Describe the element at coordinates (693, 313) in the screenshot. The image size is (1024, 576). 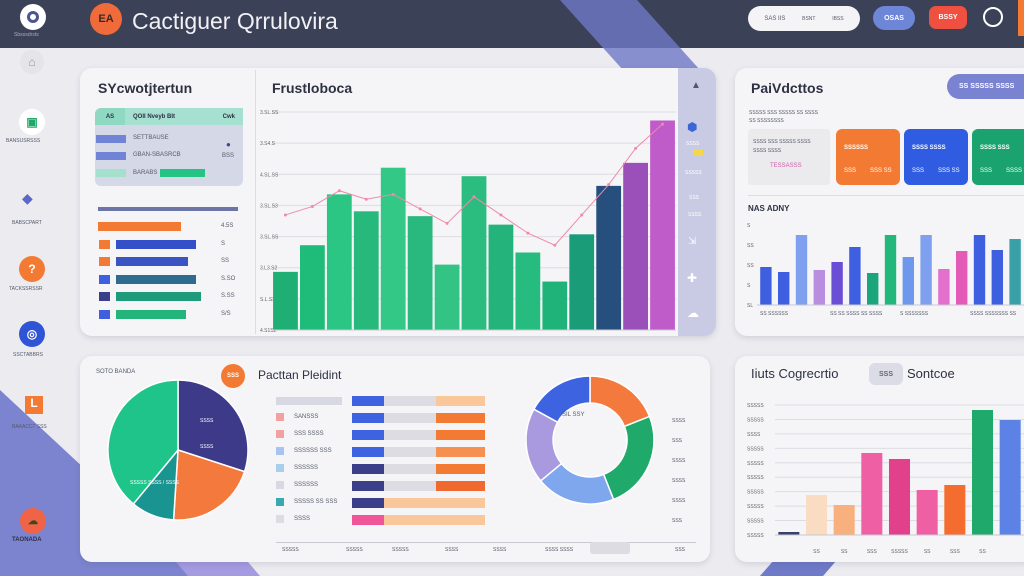
I see `rail-cloud-icon: ☁` at that location.